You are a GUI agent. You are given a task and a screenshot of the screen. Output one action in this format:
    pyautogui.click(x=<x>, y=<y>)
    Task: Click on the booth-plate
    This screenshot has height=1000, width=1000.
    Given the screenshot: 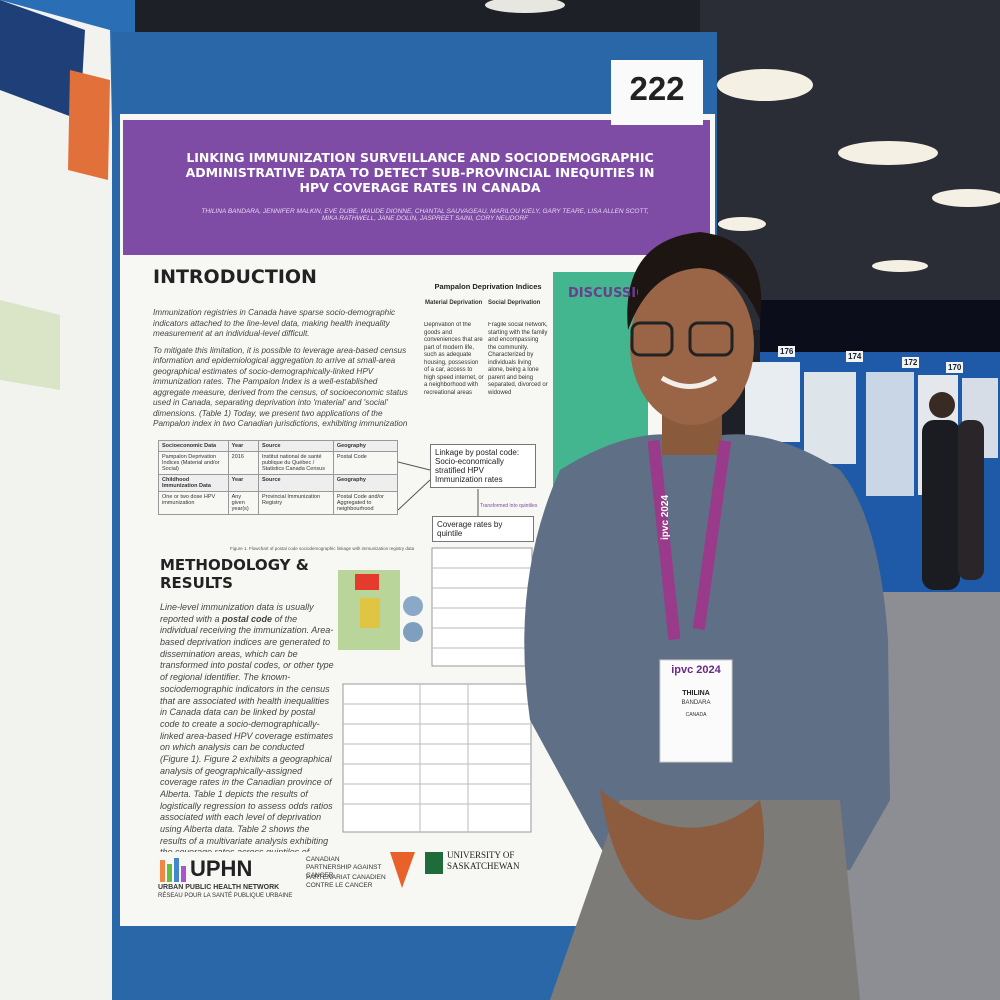 What is the action you would take?
    pyautogui.click(x=657, y=92)
    